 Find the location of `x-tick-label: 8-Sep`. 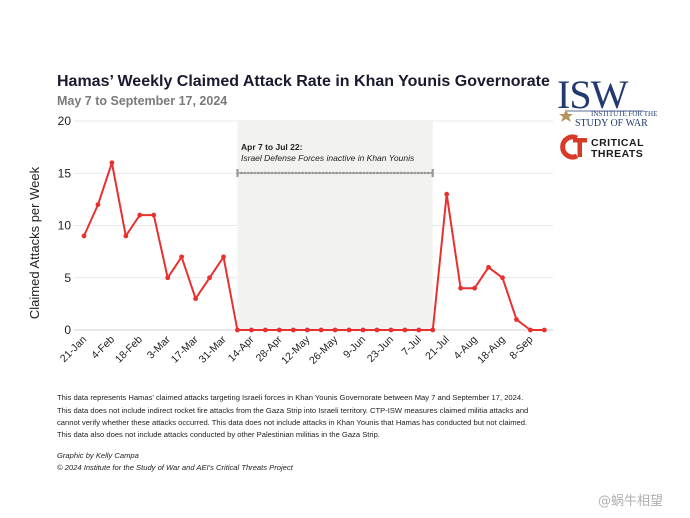

x-tick-label: 8-Sep is located at coordinates (521, 348).